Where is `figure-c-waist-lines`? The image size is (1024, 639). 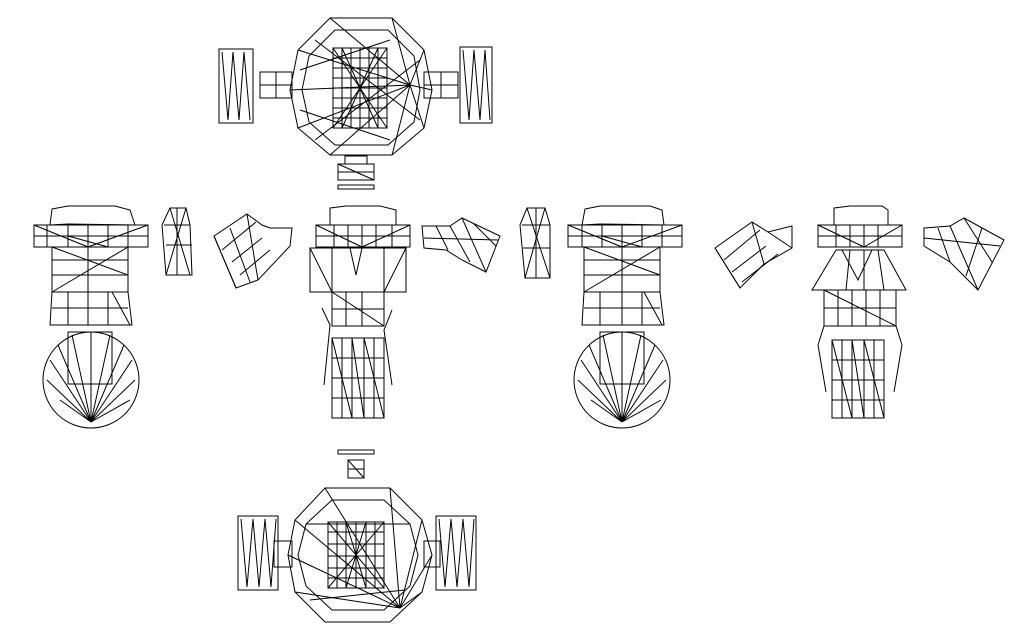
figure-c-waist-lines is located at coordinates (623, 308).